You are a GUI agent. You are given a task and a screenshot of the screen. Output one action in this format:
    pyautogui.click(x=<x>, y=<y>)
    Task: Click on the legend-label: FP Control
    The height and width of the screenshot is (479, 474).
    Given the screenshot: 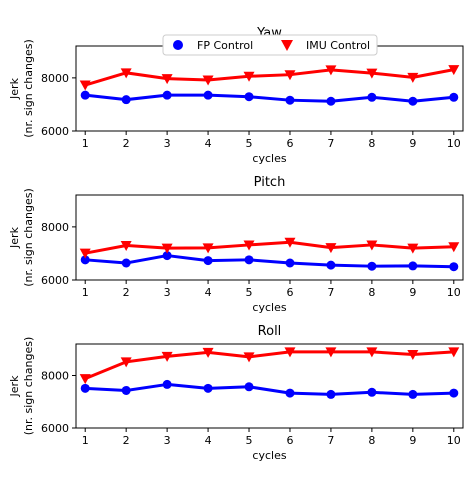 What is the action you would take?
    pyautogui.click(x=225, y=45)
    